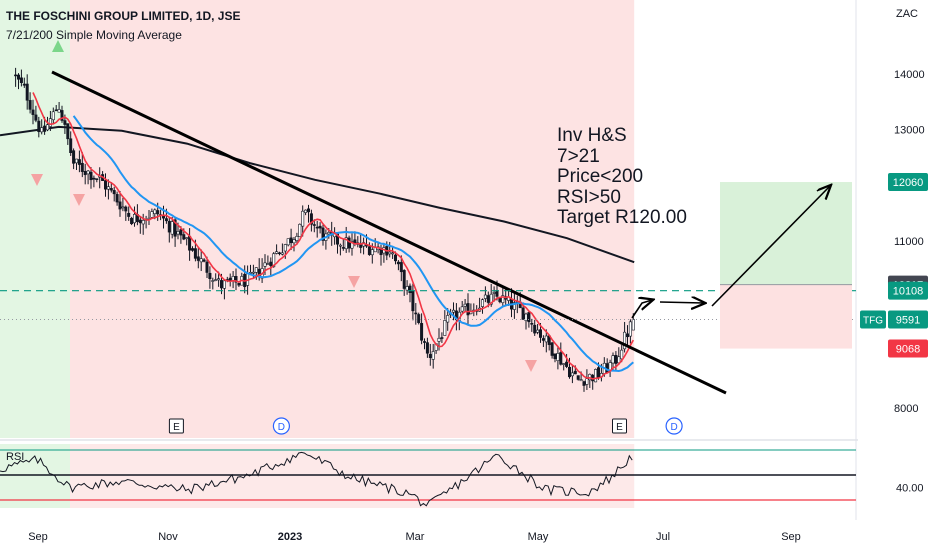 The height and width of the screenshot is (550, 932). I want to click on dividend-marker-label: D, so click(673, 427).